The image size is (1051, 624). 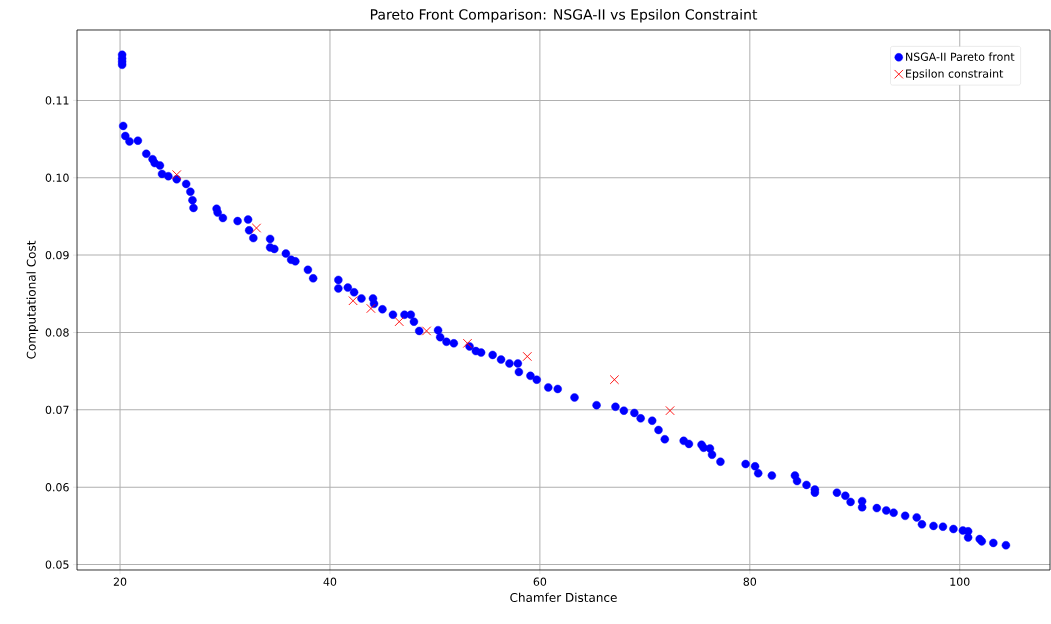 I want to click on x-tick-label: 60, so click(x=540, y=581).